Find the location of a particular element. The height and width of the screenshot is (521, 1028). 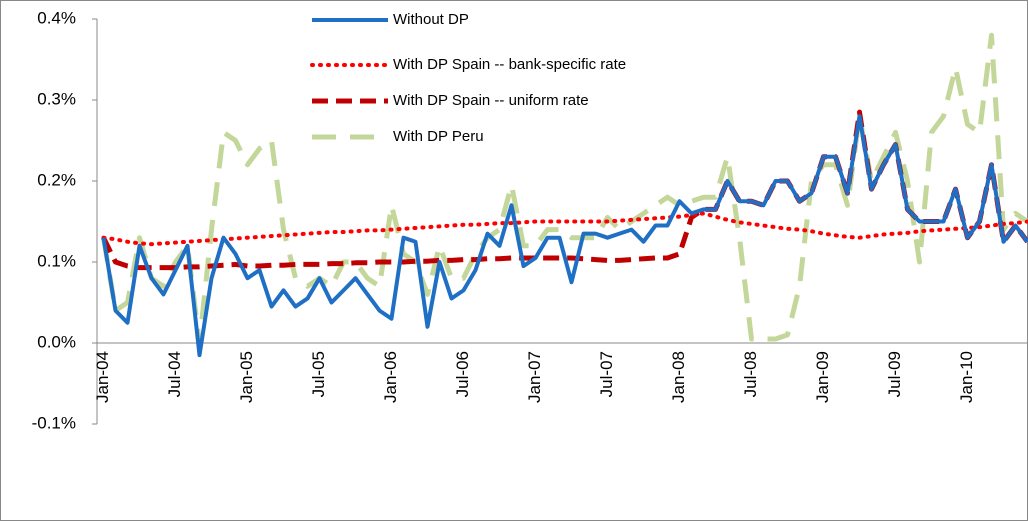

x-tick-label: Jul-05 is located at coordinates (318, 374).